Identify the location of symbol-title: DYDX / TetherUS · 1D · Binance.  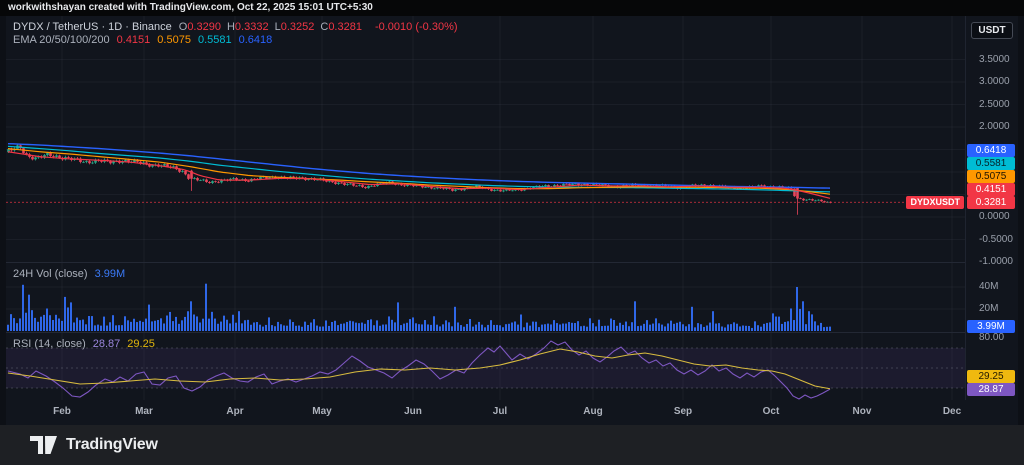
(92, 27).